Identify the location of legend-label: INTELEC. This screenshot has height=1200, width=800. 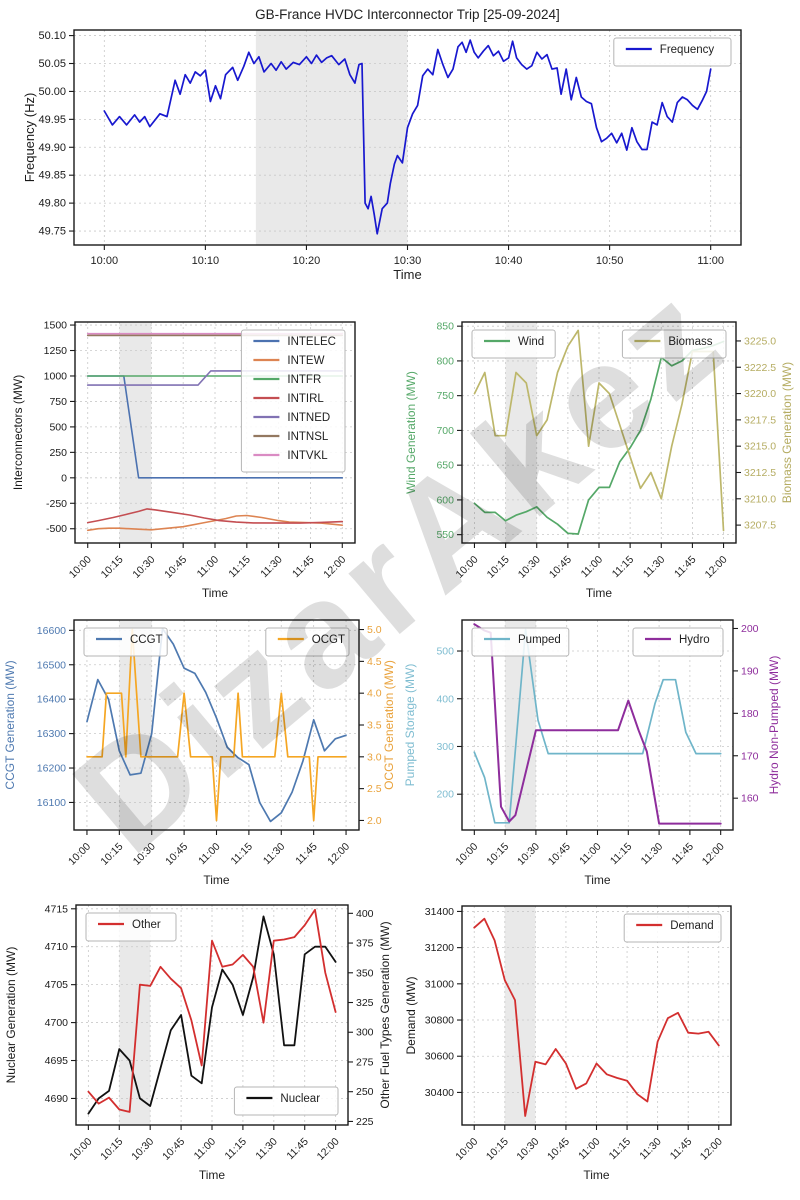
(311, 342).